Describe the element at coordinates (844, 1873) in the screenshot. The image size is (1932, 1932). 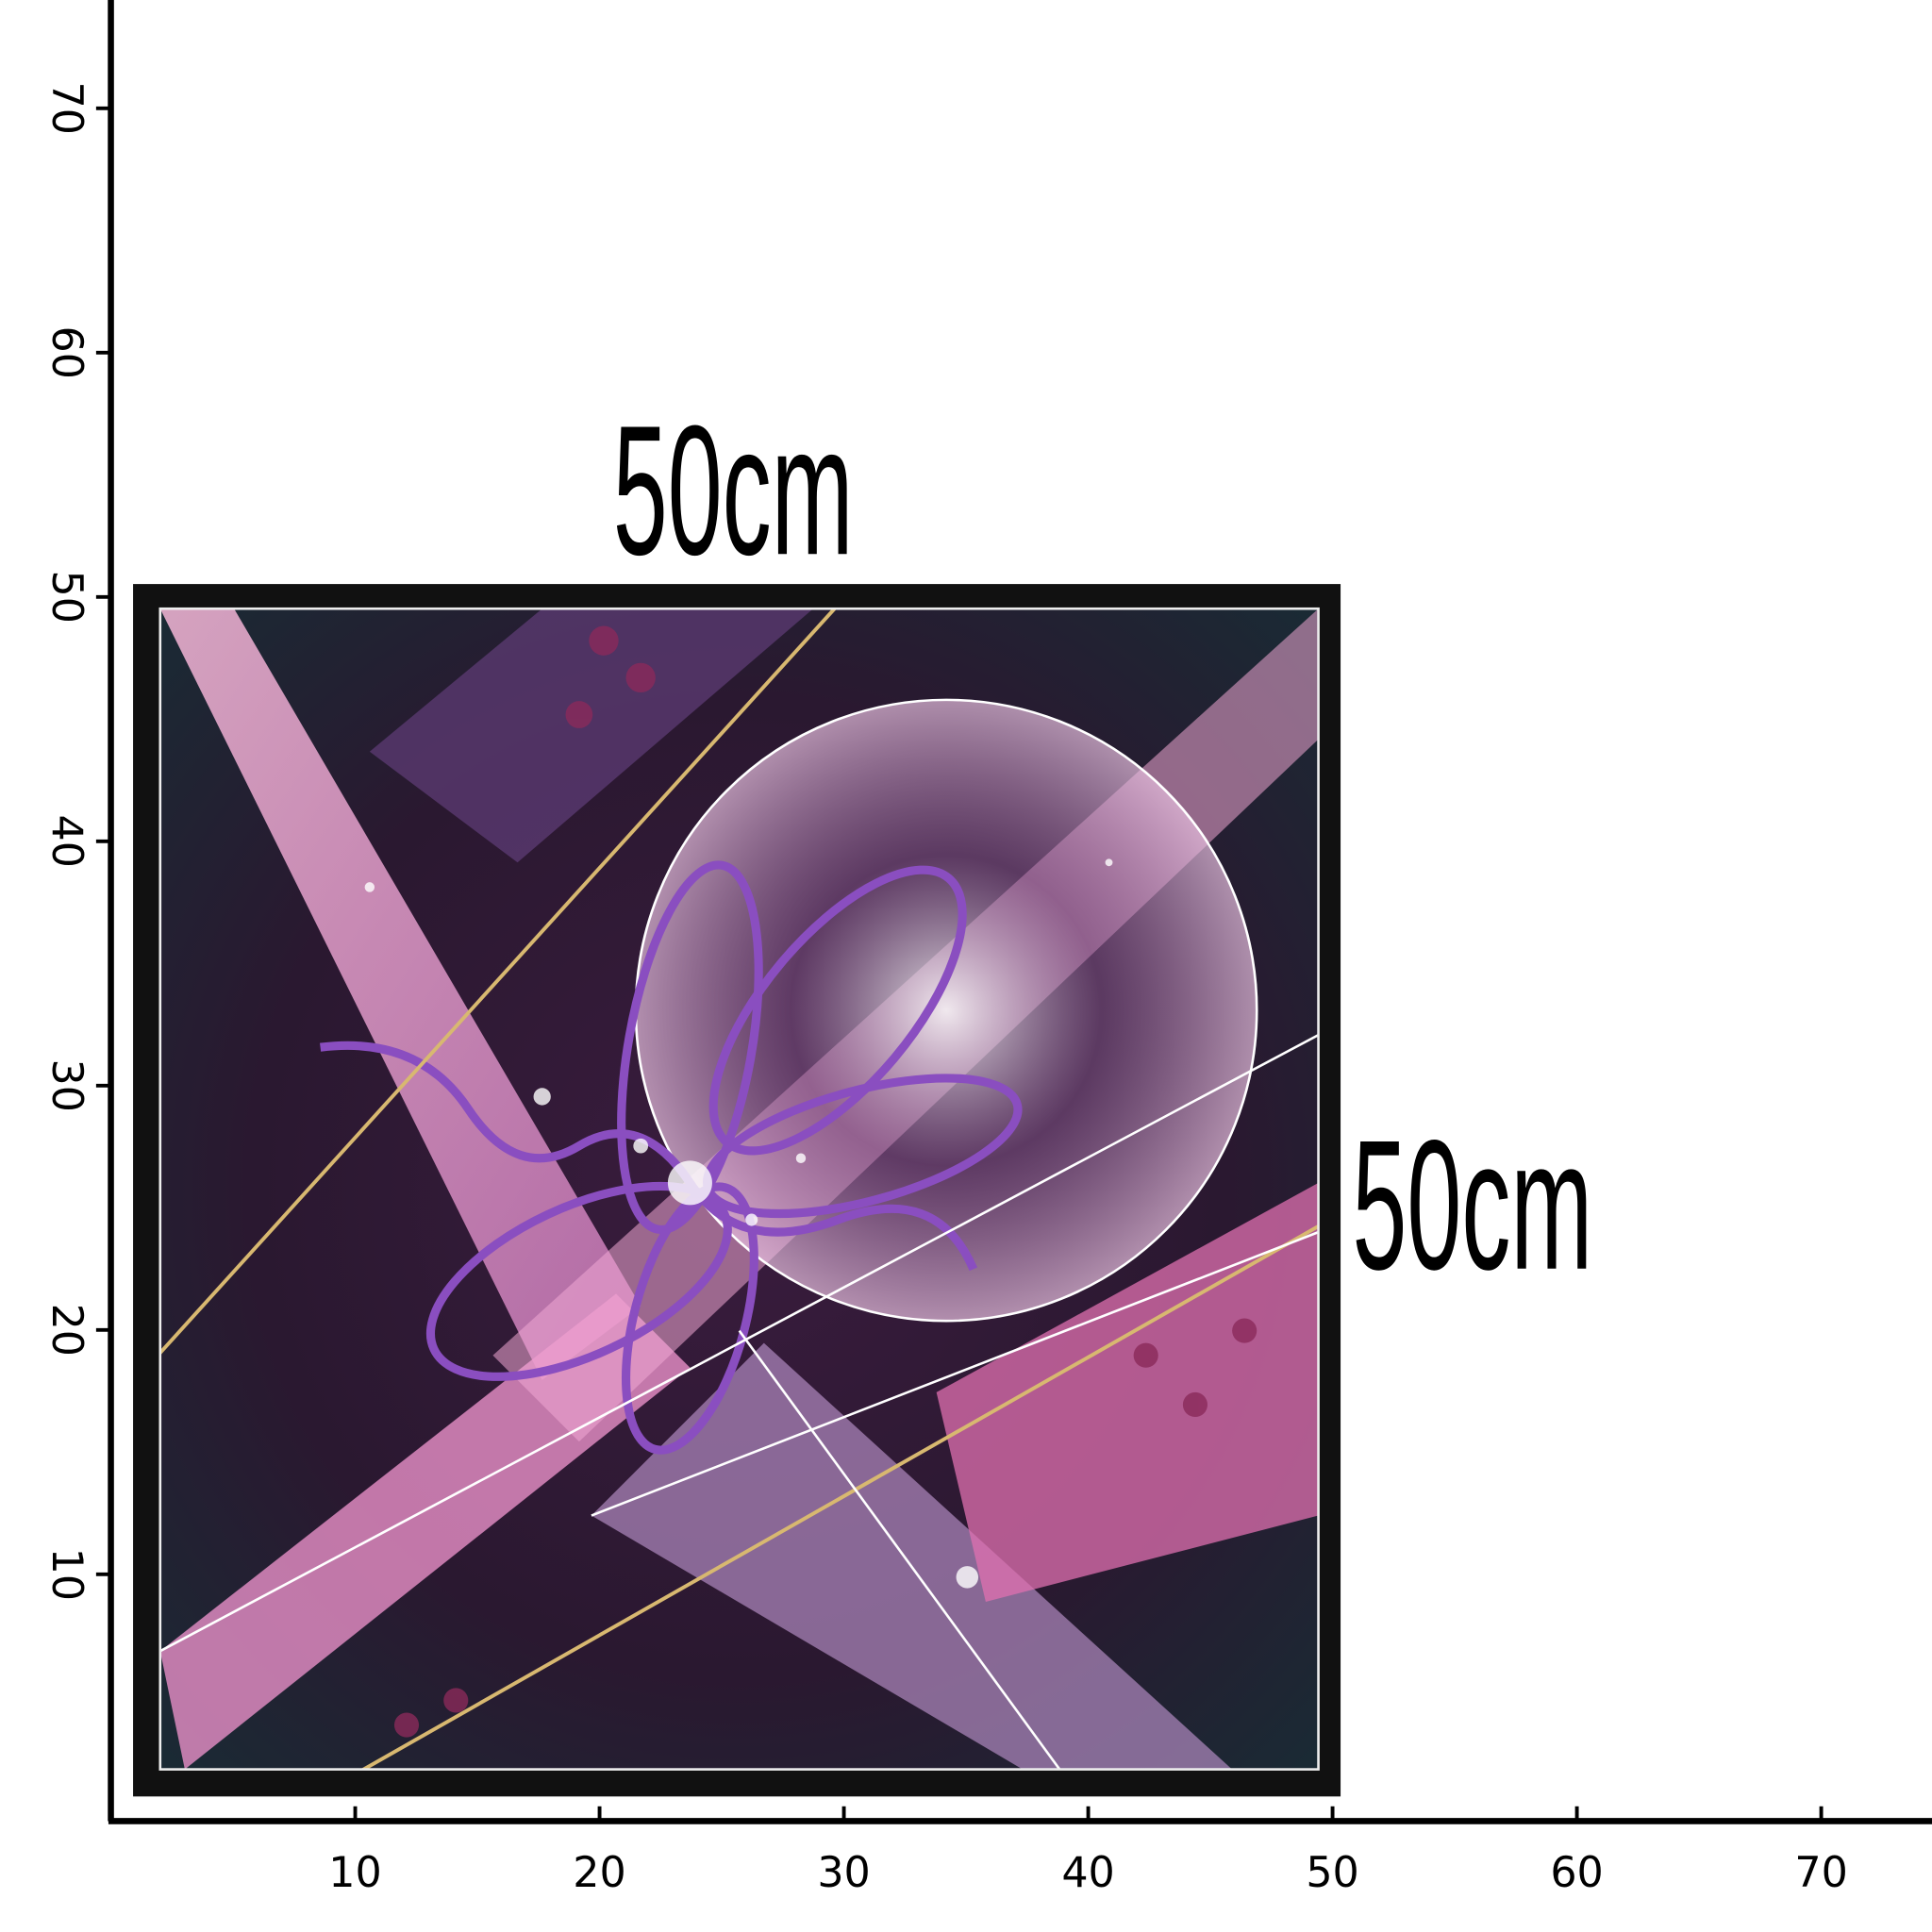
I see `x-tick-label: 30` at that location.